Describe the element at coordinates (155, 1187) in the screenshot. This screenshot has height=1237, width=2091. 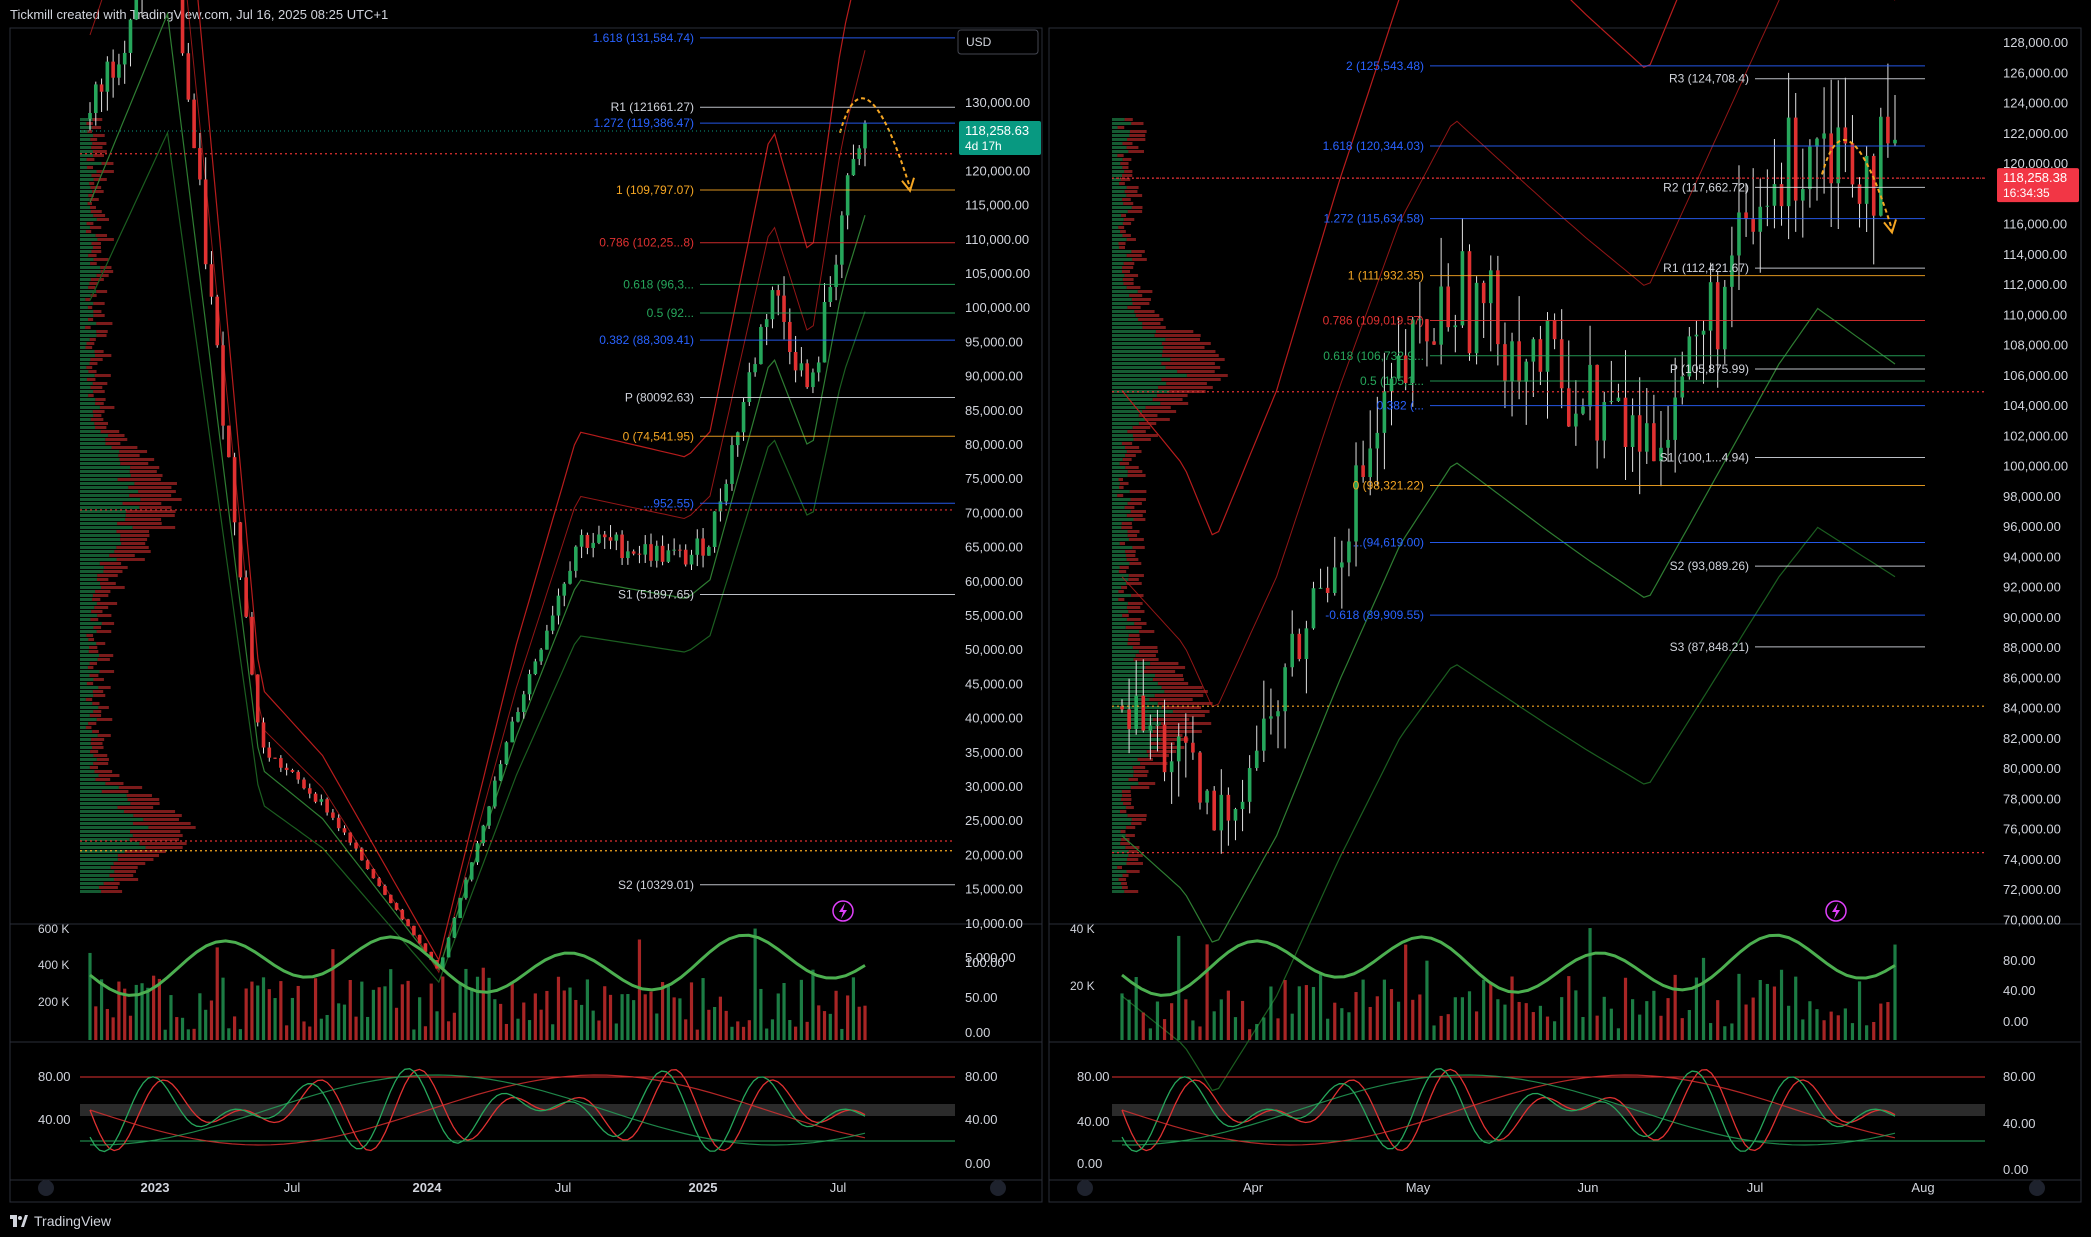
I see `time-tick-label: 2023` at that location.